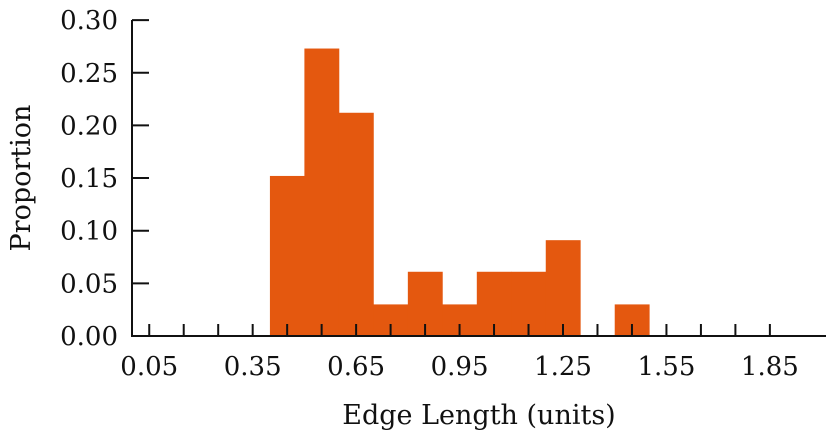 The width and height of the screenshot is (831, 443). Describe the element at coordinates (89, 21) in the screenshot. I see `y-tick-label: 0.30` at that location.